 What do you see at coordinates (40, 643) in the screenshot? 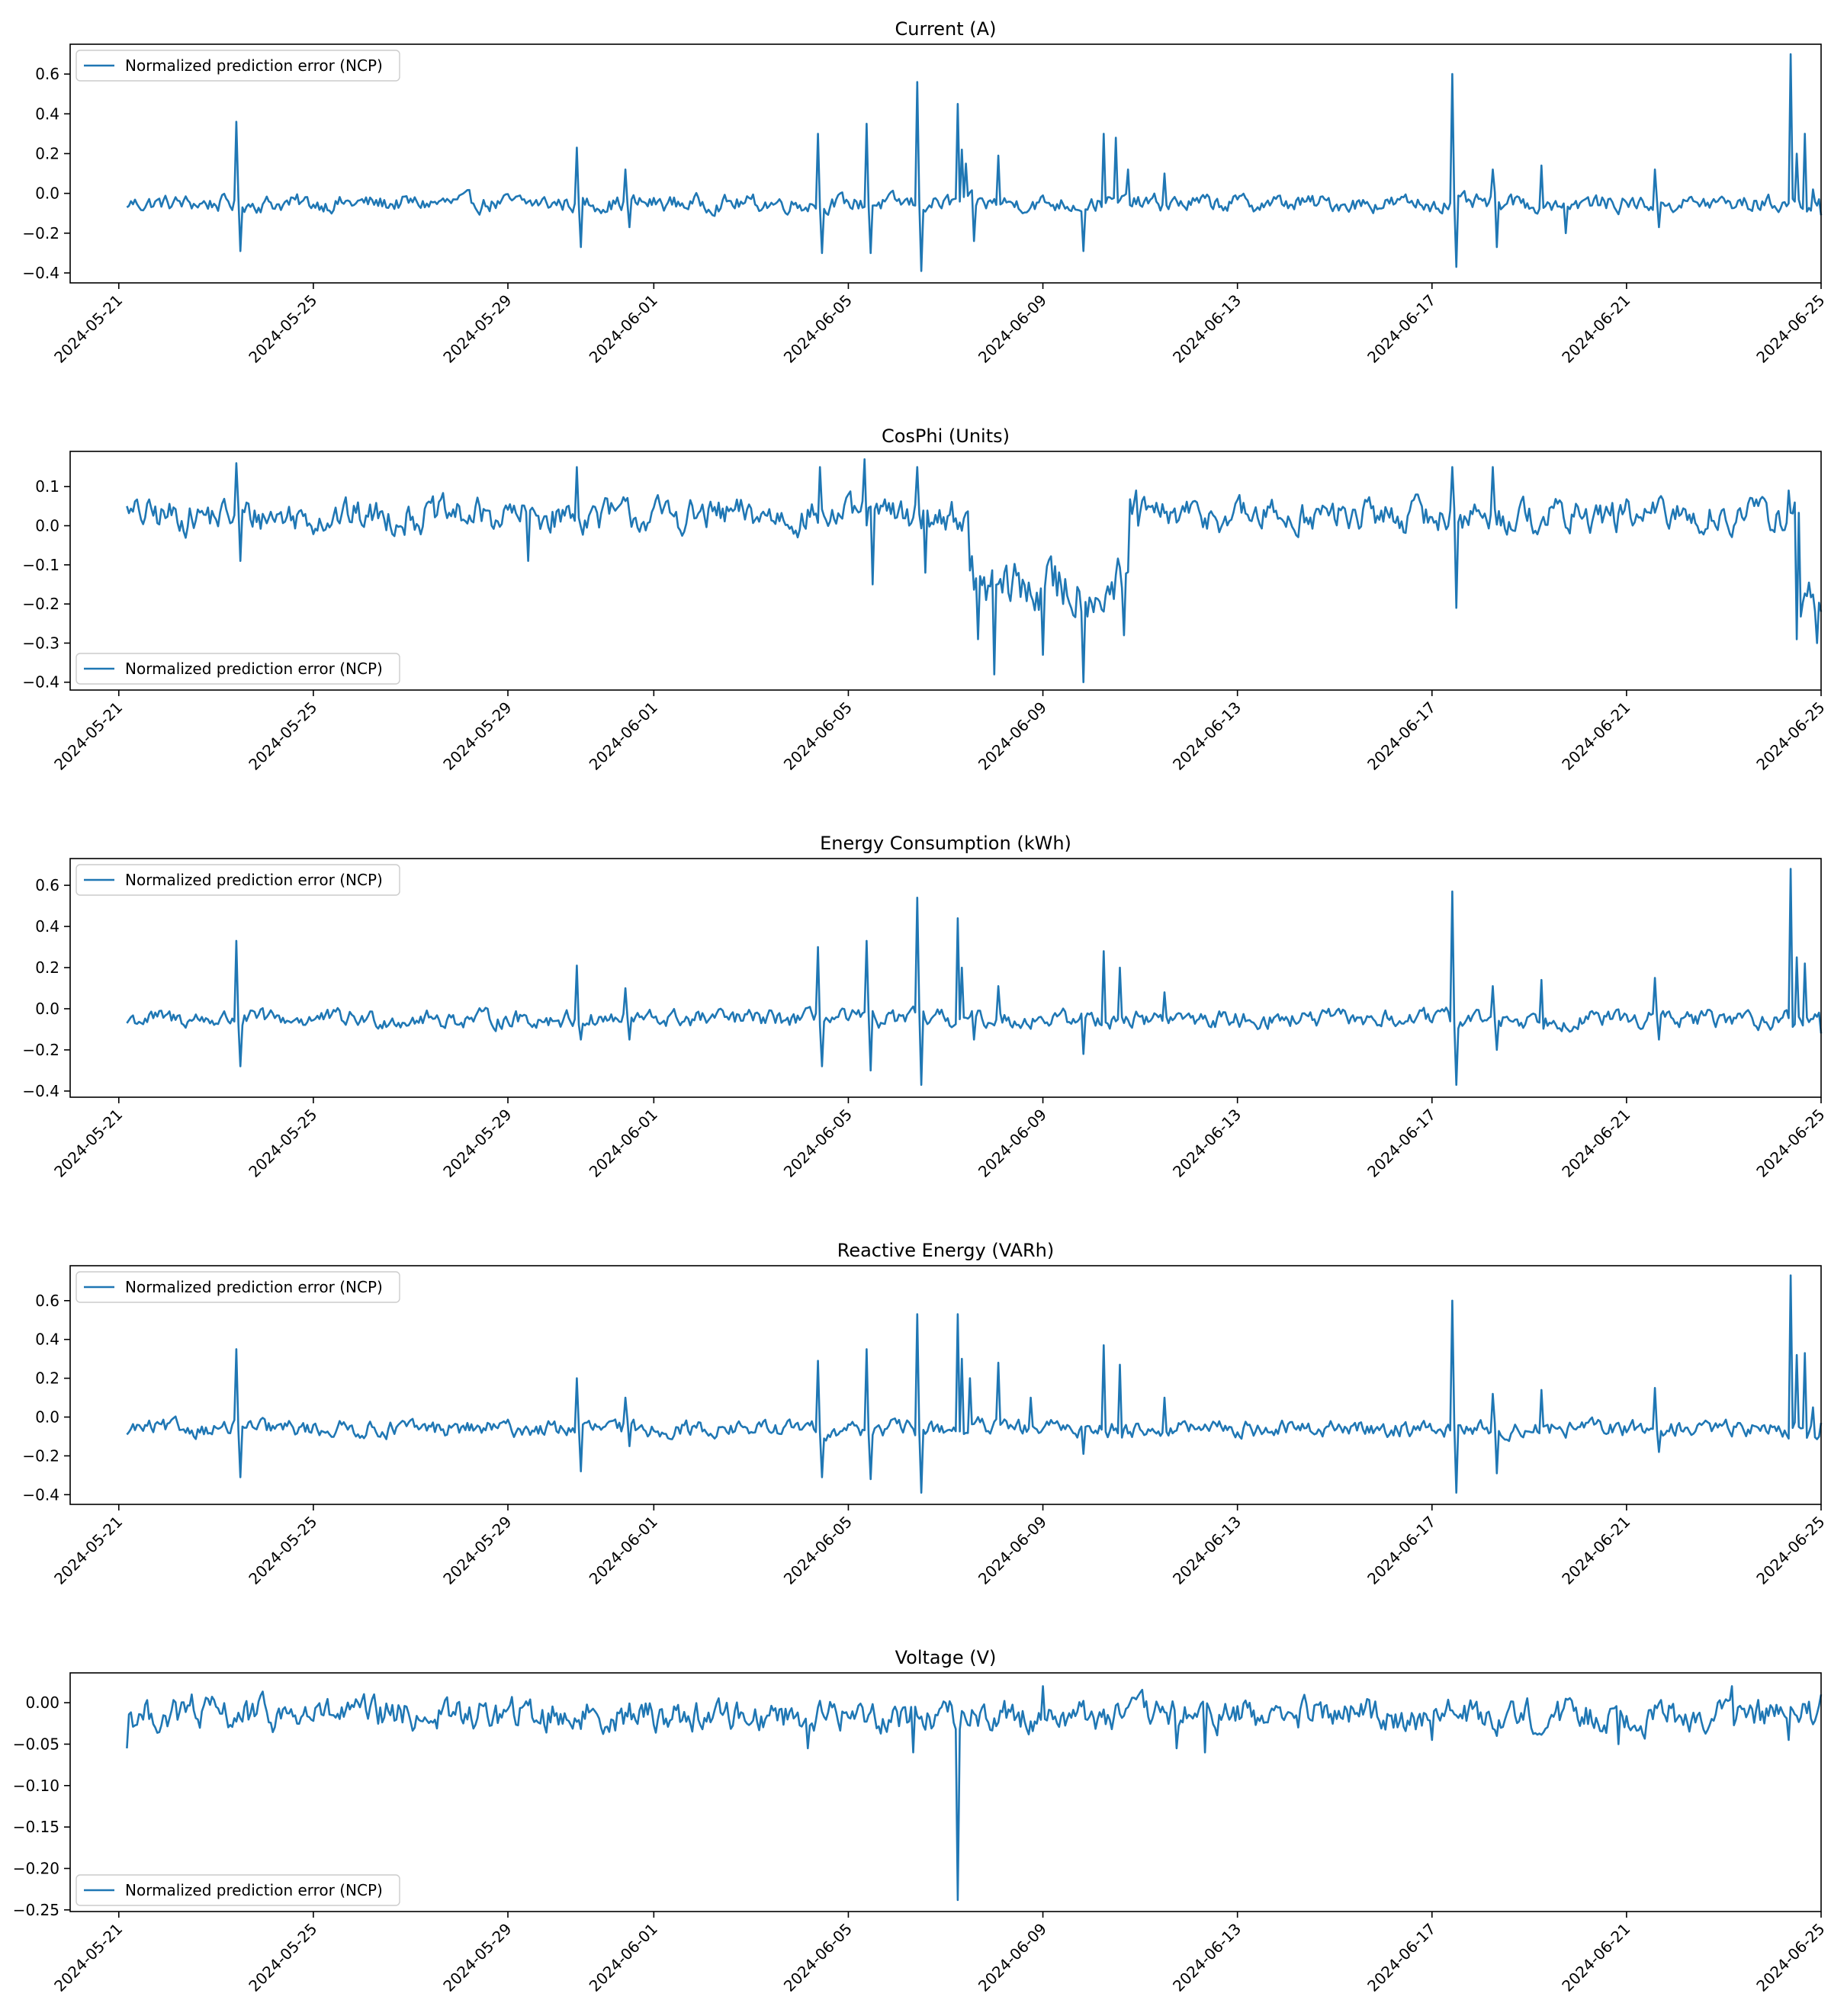
I see `y-tick-label: −0.3` at bounding box center [40, 643].